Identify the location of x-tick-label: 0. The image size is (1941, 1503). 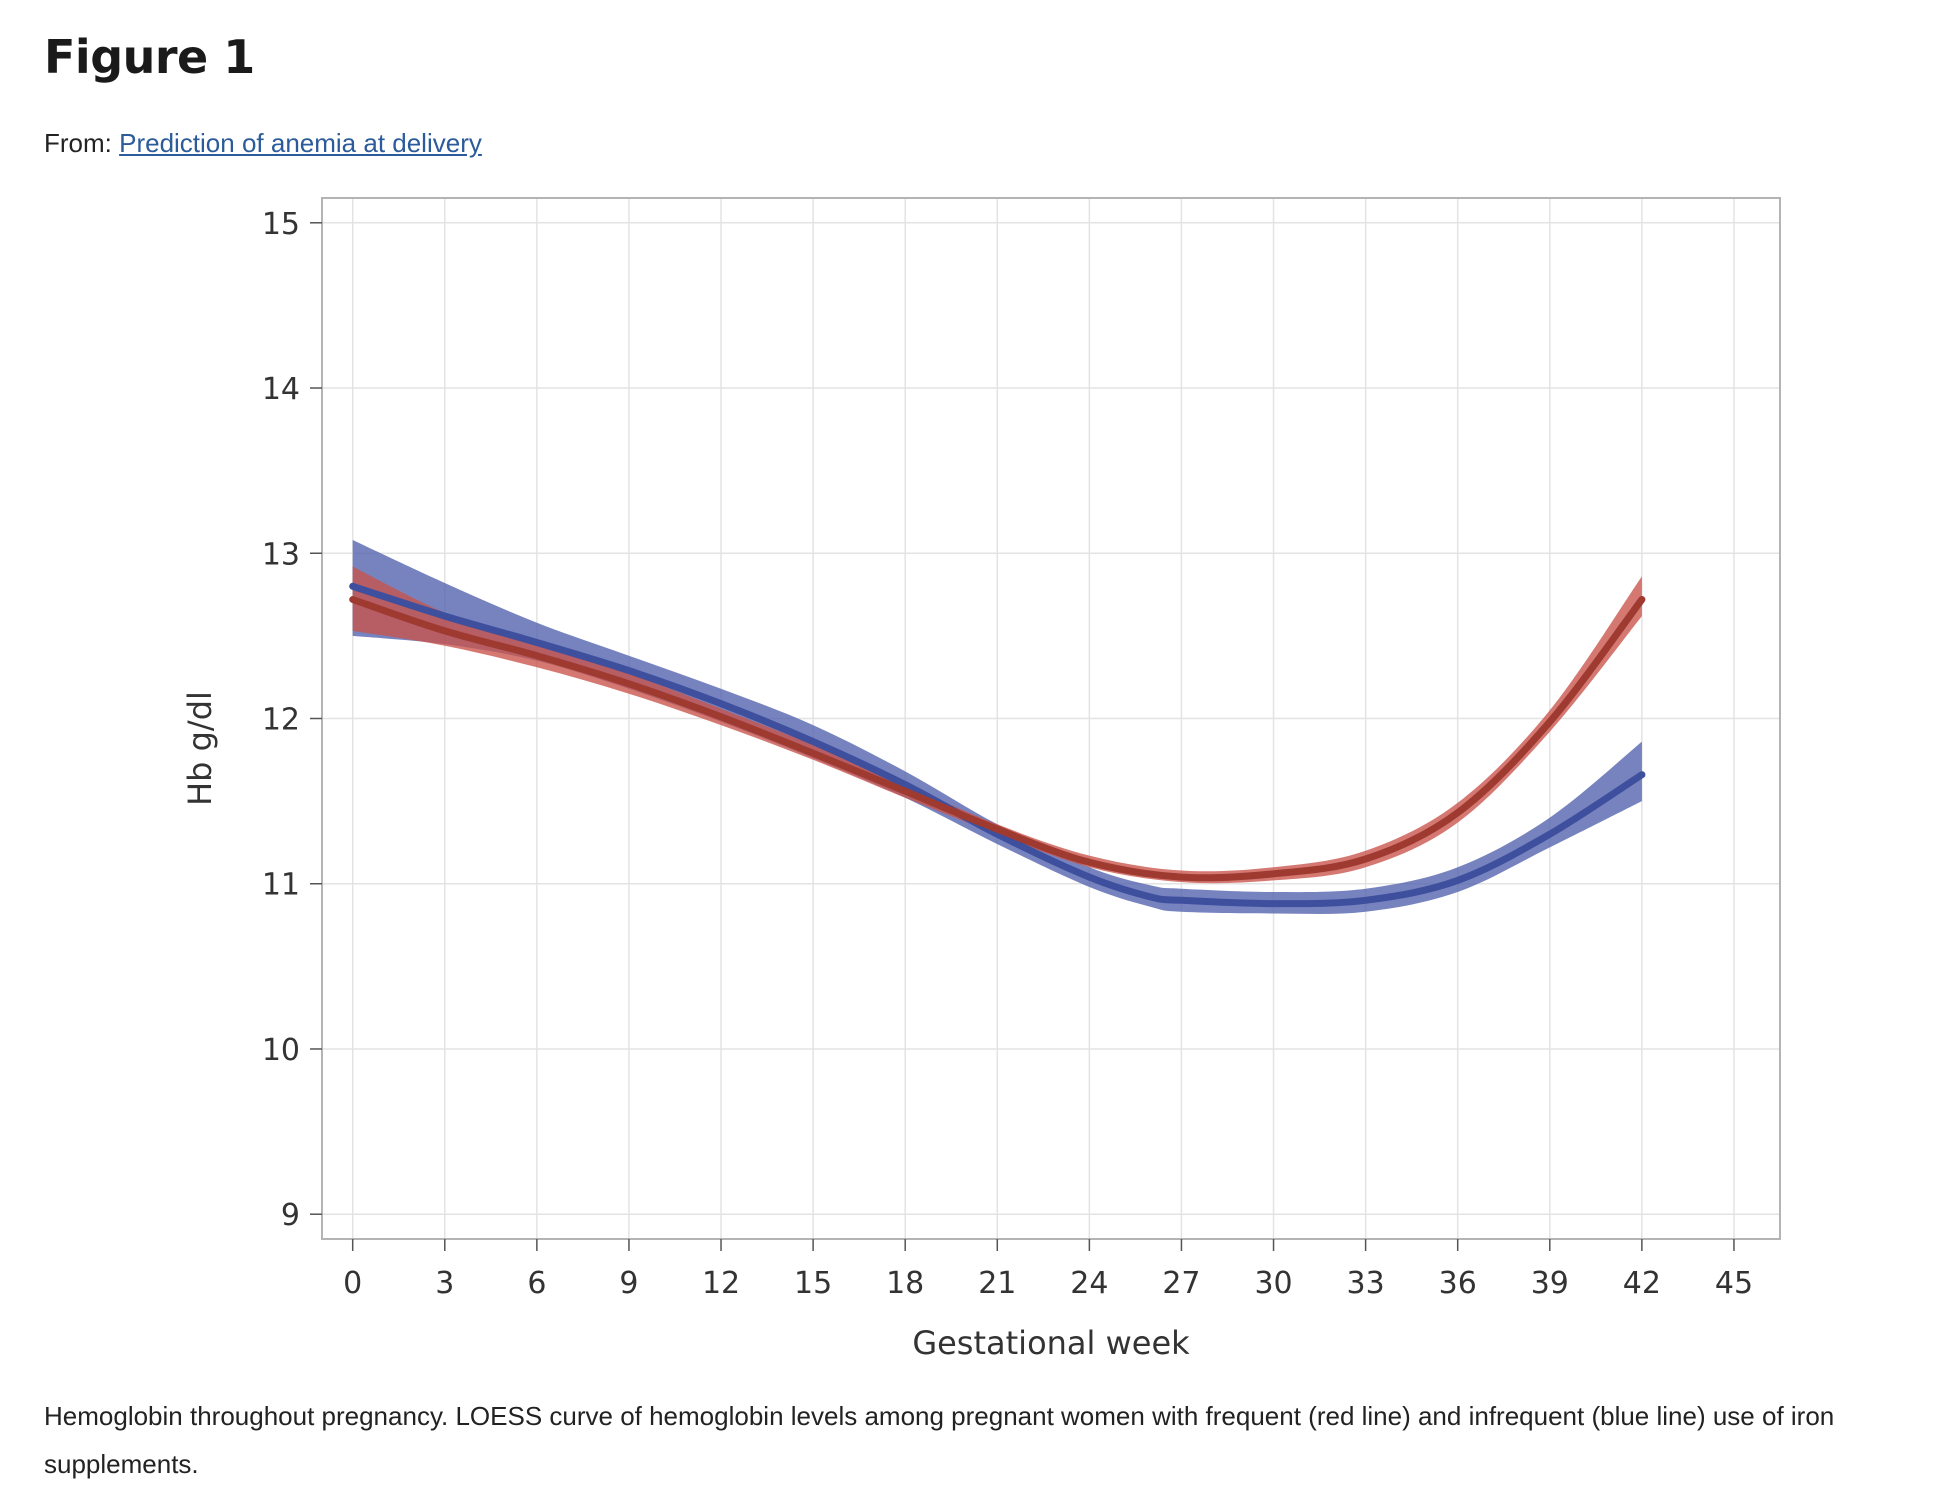
(352, 1283).